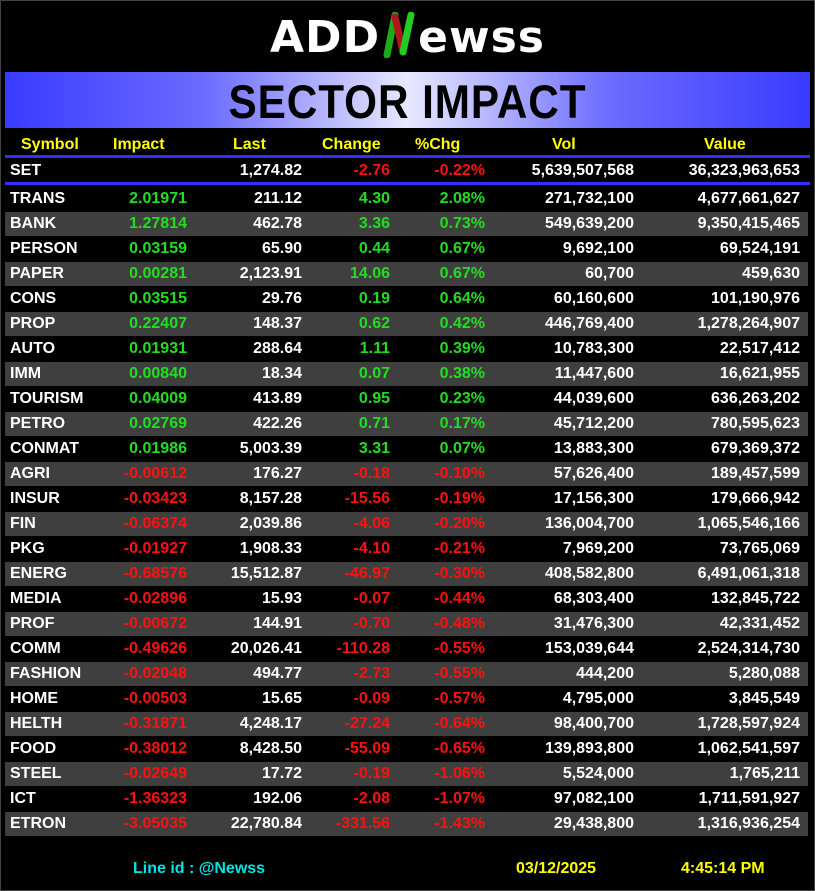 The height and width of the screenshot is (891, 815). I want to click on impact: 0.03515, so click(158, 298).